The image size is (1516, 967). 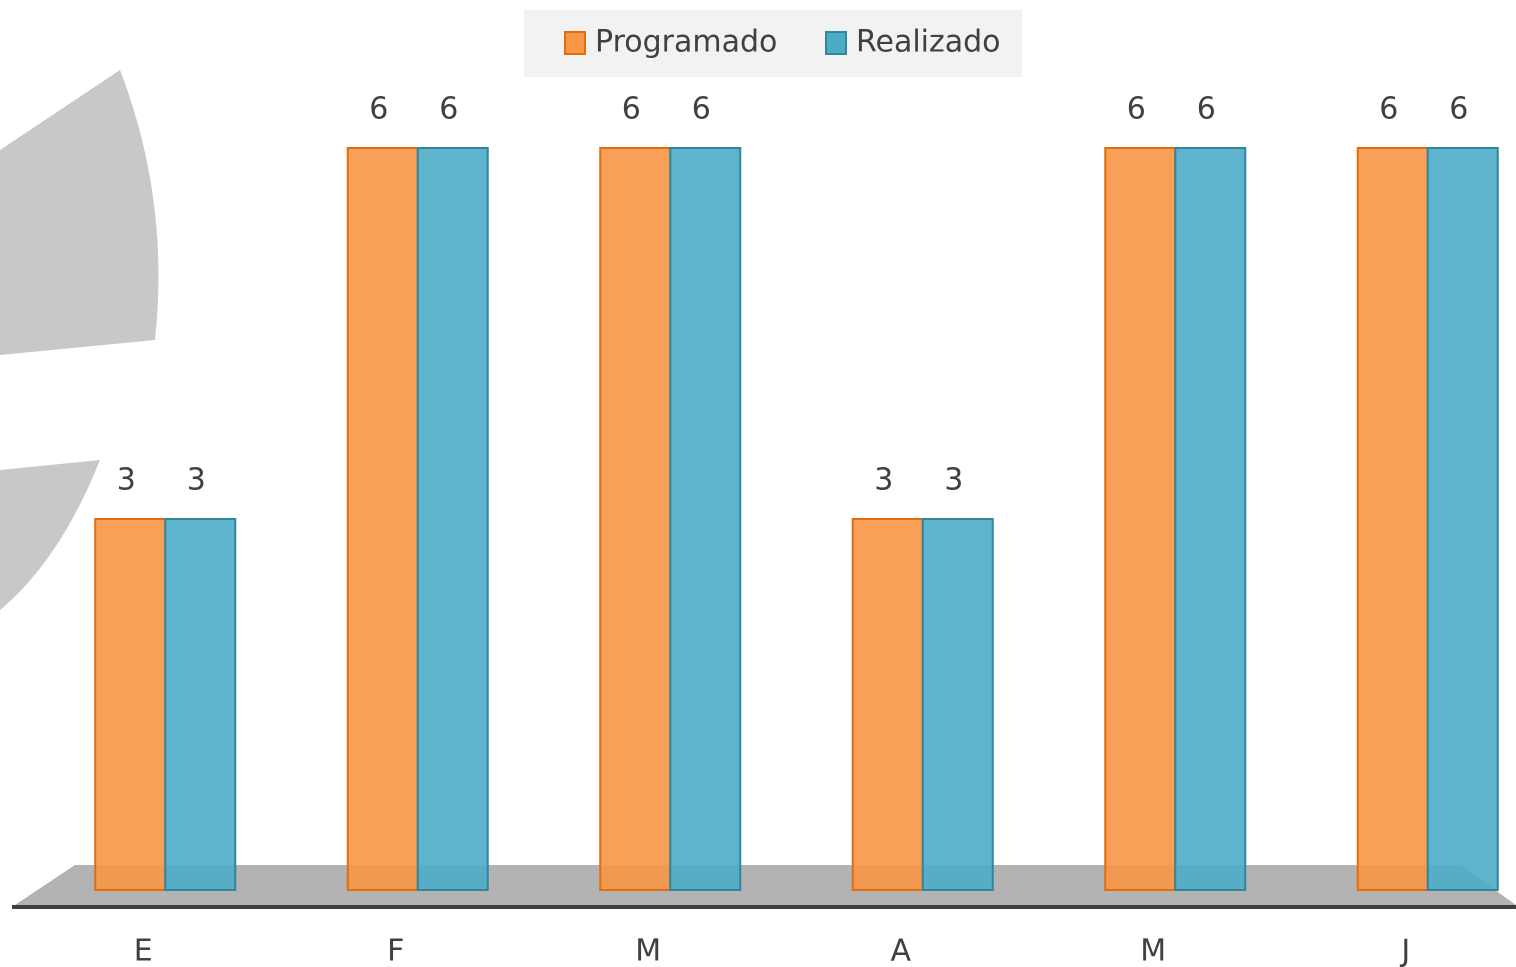 I want to click on x-tick-label: J, so click(x=1404, y=950).